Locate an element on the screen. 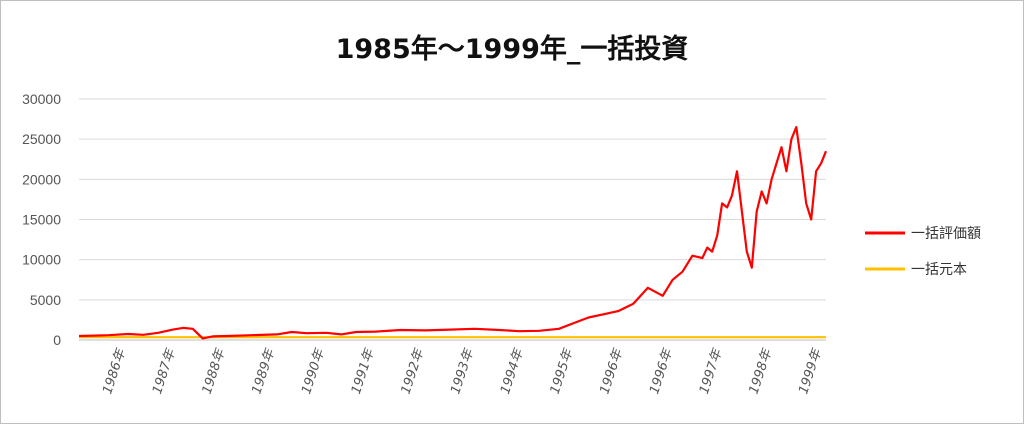 The image size is (1024, 424). legend-label: 一括元本 is located at coordinates (939, 270).